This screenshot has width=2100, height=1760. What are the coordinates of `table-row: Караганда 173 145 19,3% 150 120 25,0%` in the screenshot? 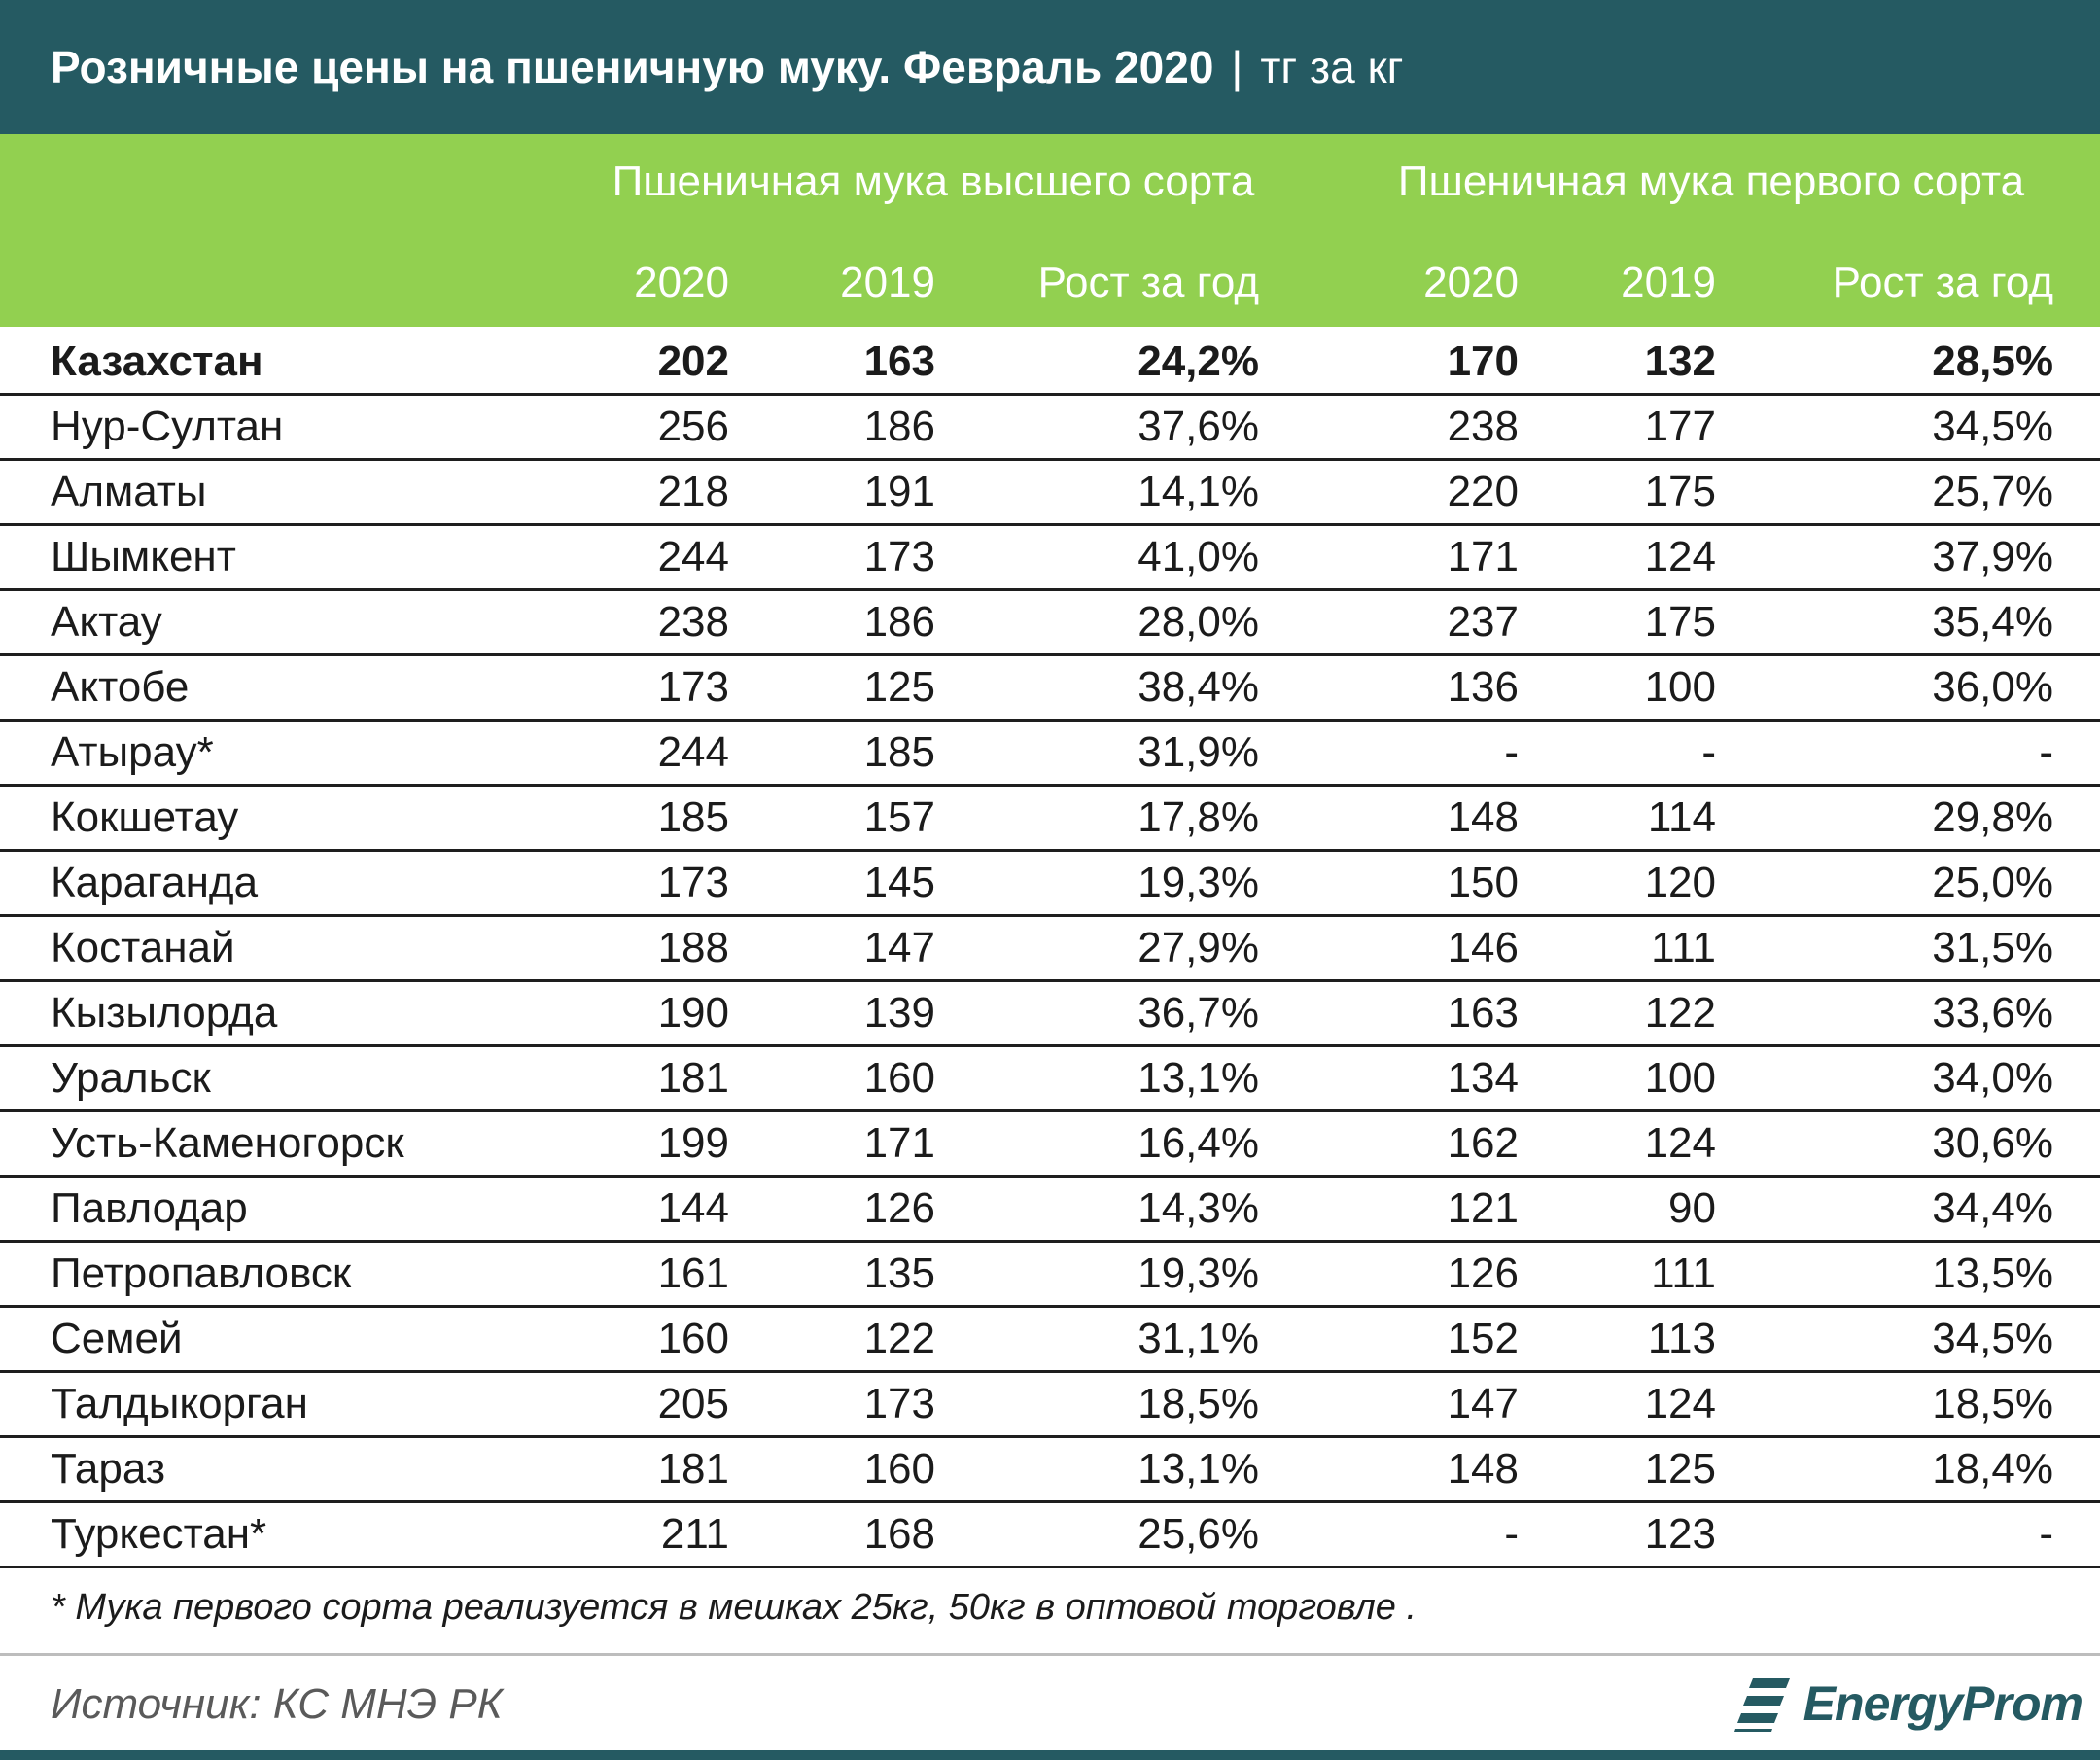 It's located at (1050, 883).